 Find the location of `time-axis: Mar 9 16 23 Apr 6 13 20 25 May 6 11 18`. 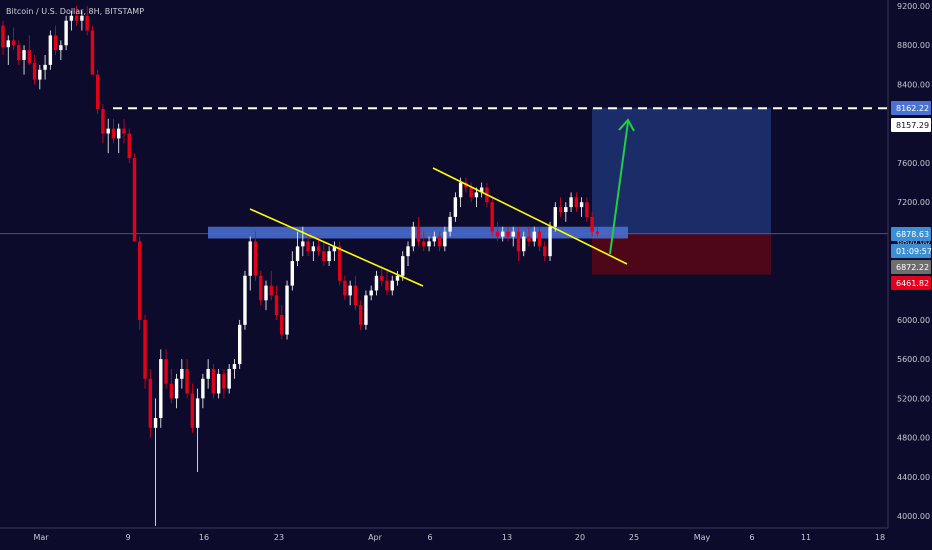

time-axis: Mar 9 16 23 Apr 6 13 20 25 May 6 11 18 is located at coordinates (459, 537).